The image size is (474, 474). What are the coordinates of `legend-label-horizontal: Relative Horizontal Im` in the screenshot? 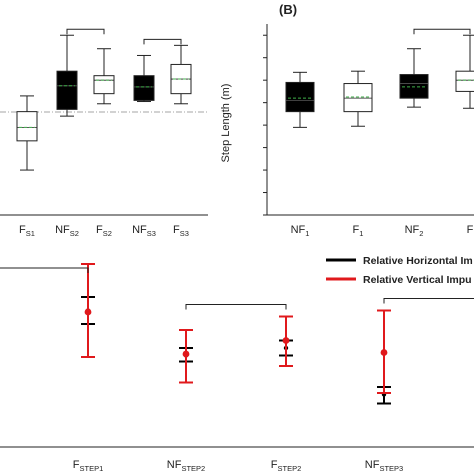 It's located at (418, 261).